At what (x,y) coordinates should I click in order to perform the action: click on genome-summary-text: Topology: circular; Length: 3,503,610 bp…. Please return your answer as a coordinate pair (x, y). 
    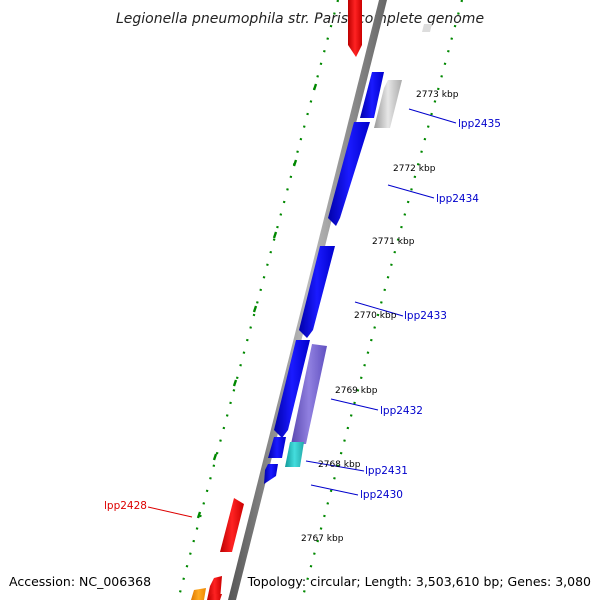
    Looking at the image, I should click on (419, 581).